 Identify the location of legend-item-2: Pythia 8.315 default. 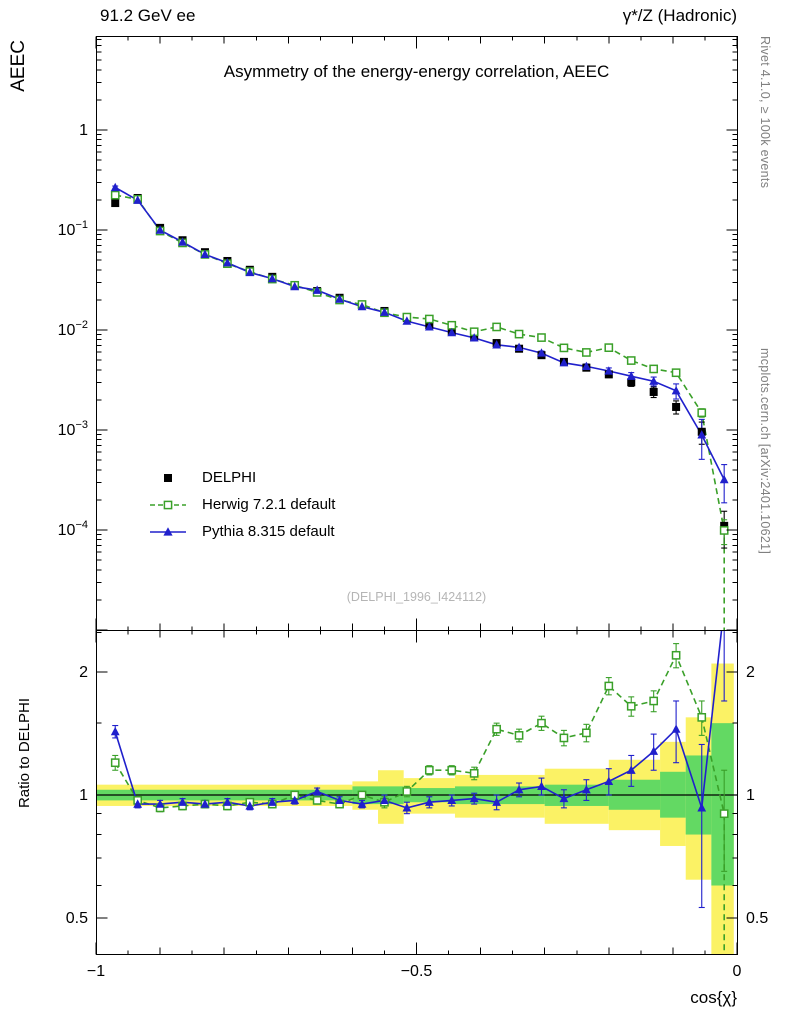
(241, 531).